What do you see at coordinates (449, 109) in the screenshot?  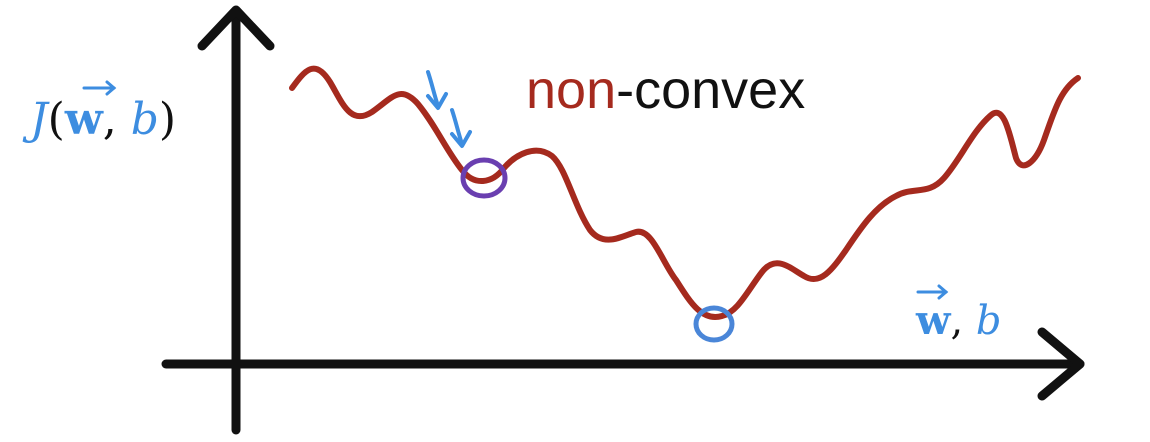 I see `gradient-step-arrows` at bounding box center [449, 109].